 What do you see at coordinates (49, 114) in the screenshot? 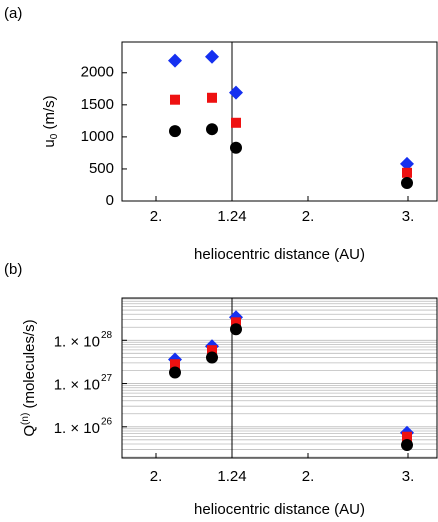
I see `y-axis-label-unit: (m/s)` at bounding box center [49, 114].